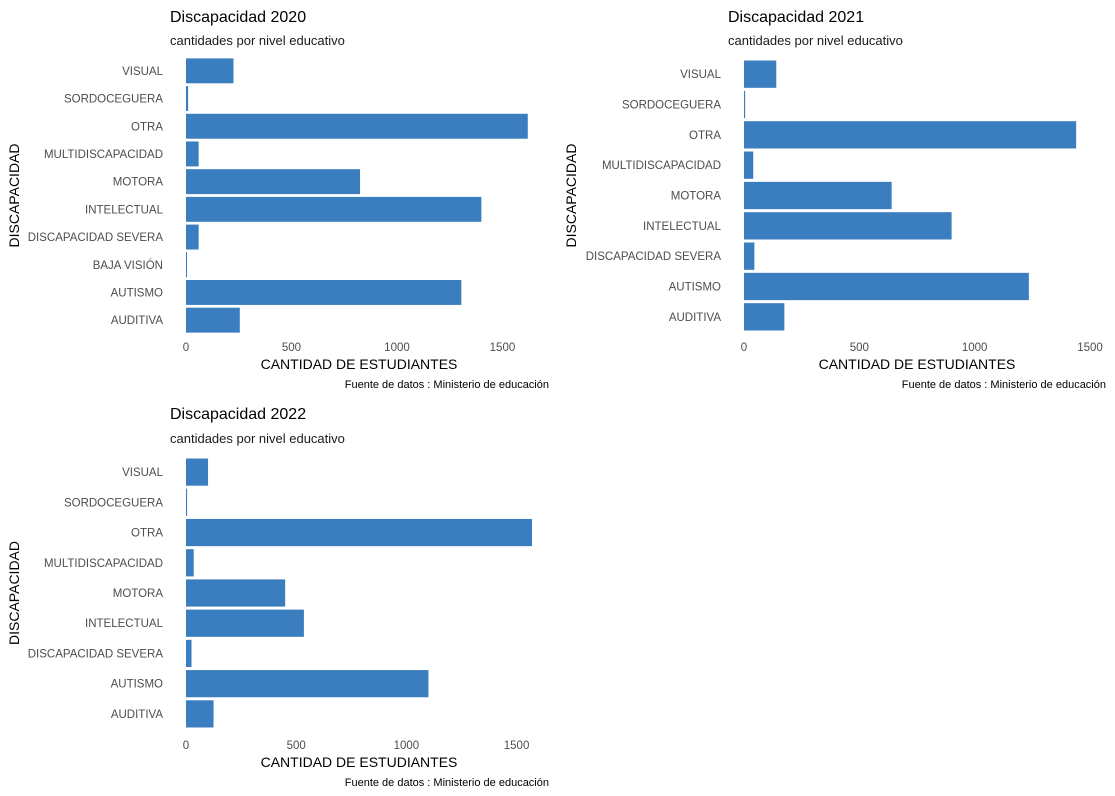 The height and width of the screenshot is (796, 1115). I want to click on bar-baja-visión, so click(187, 265).